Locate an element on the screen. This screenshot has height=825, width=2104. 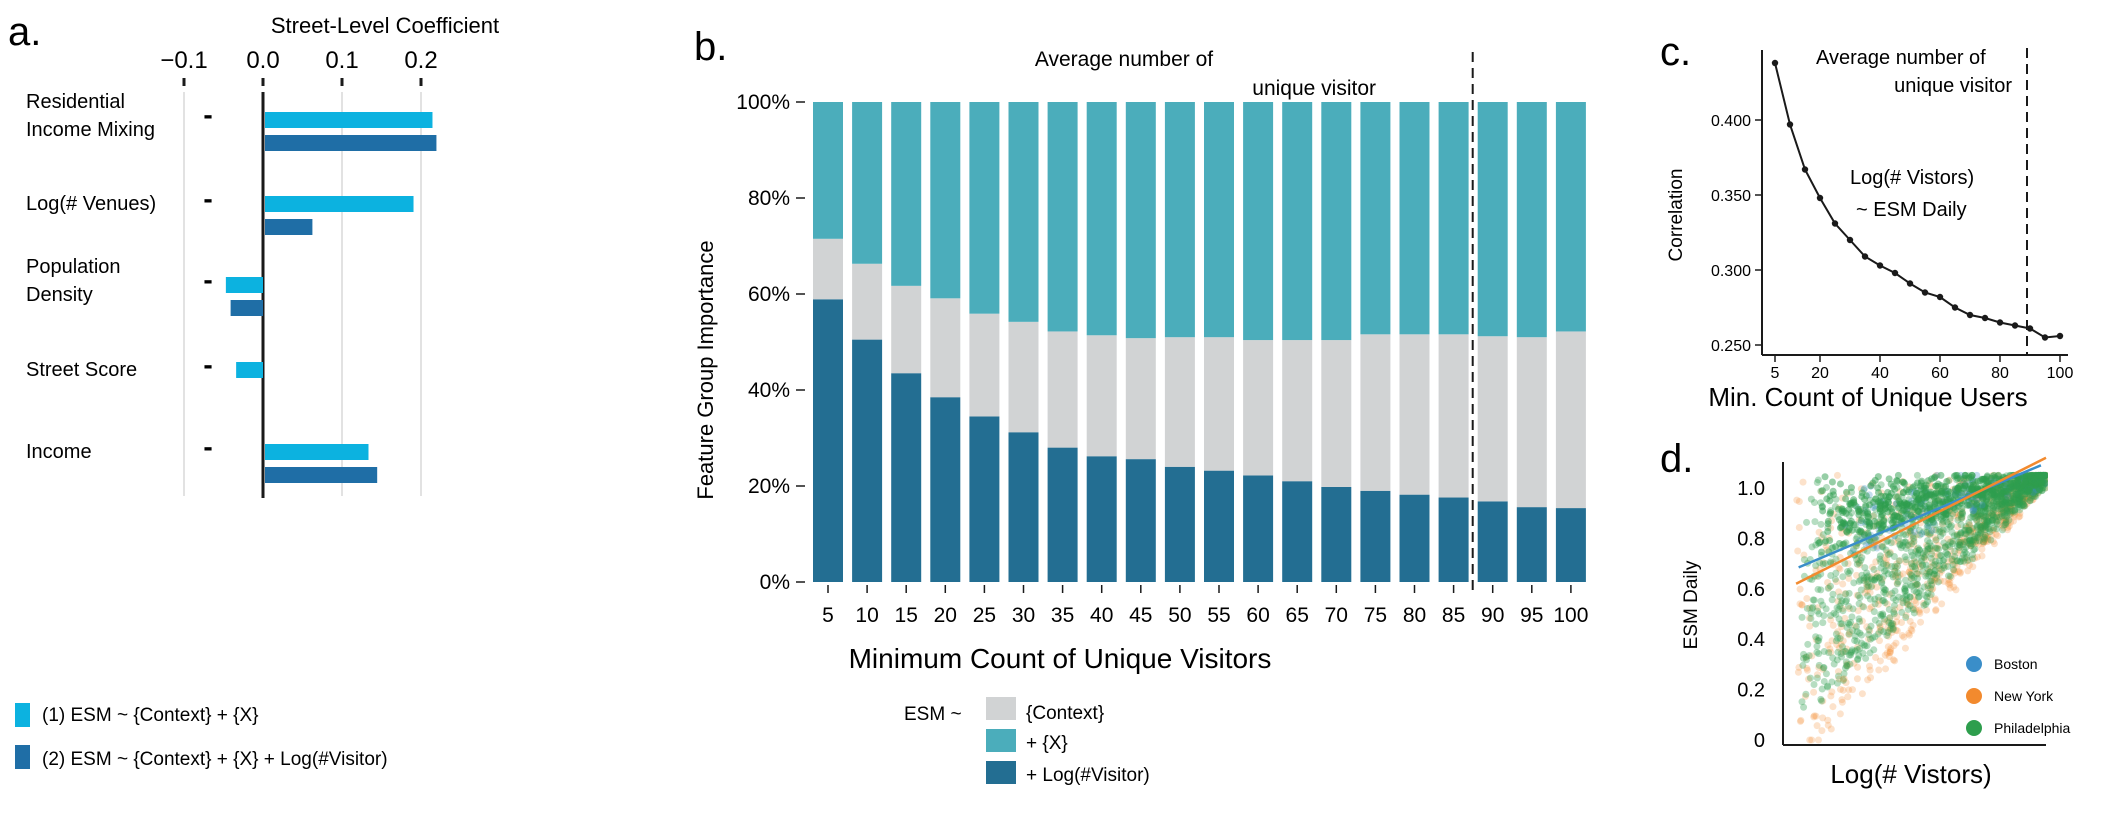
panel-d-fit-lines is located at coordinates (1921, 520).